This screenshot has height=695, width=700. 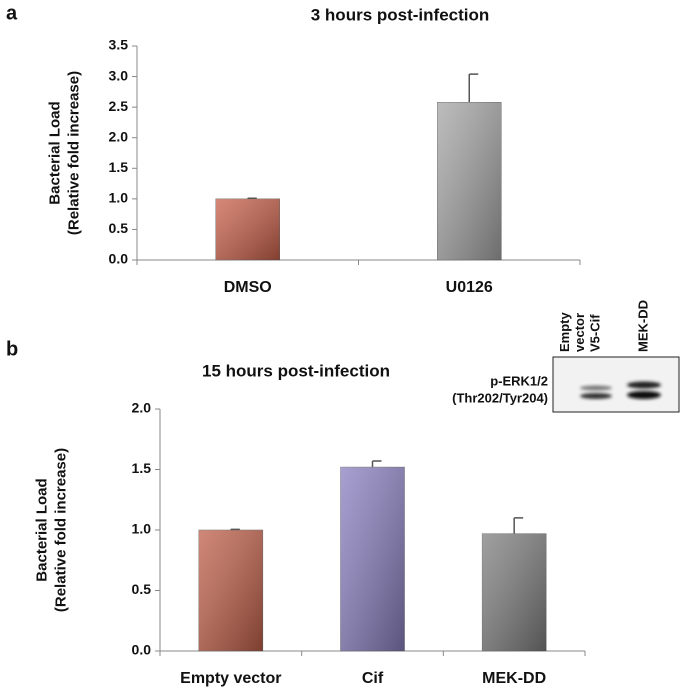 What do you see at coordinates (373, 678) in the screenshot?
I see `x-tick-label: Cif` at bounding box center [373, 678].